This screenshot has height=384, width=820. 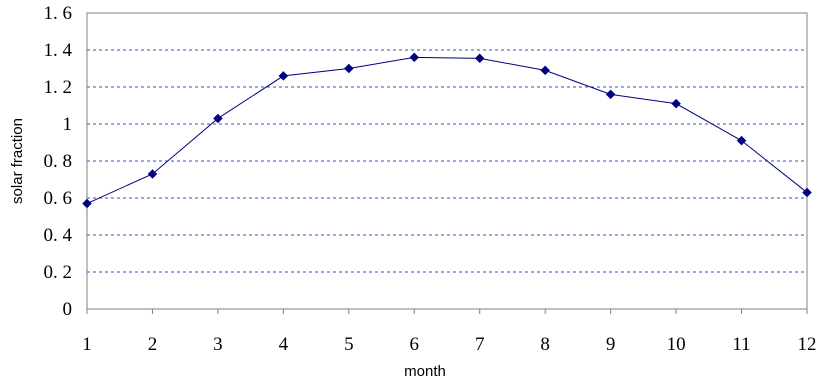 What do you see at coordinates (611, 344) in the screenshot?
I see `x-tick-label: 9` at bounding box center [611, 344].